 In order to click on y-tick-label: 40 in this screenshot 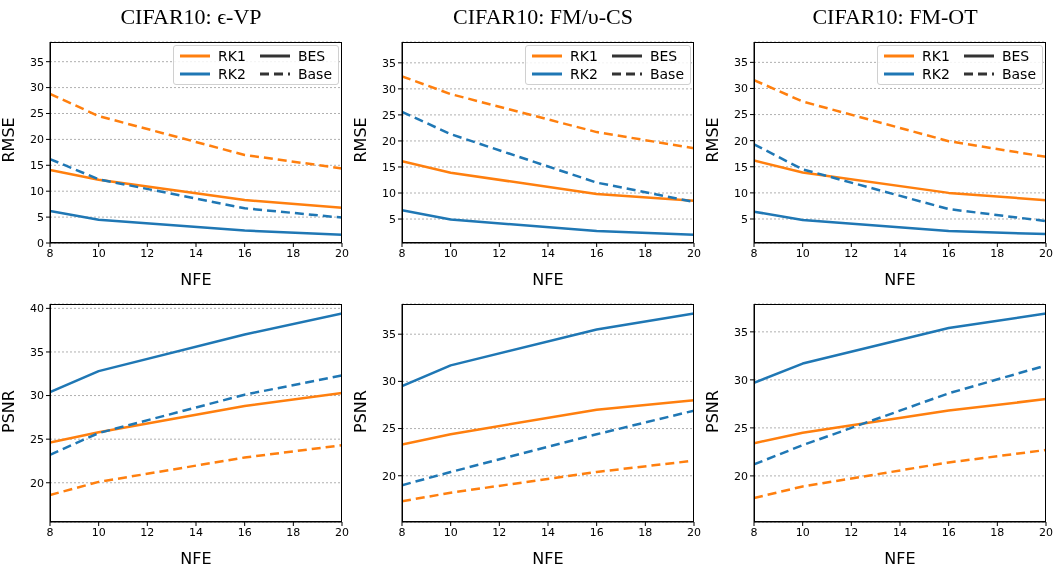, I will do `click(37, 309)`.